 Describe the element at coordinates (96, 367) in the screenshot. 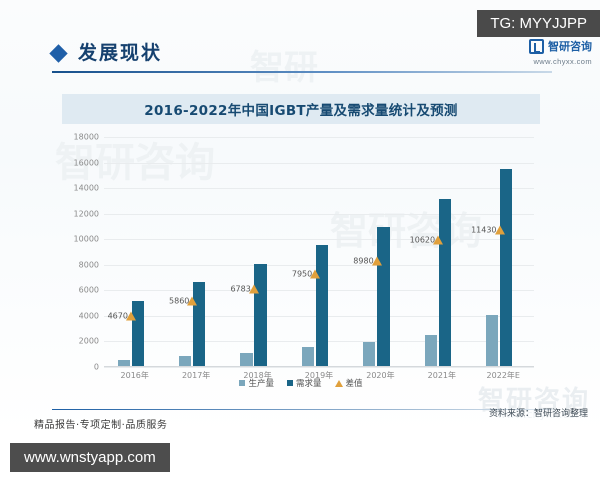

I see `y-axis-tick-label: 0` at that location.